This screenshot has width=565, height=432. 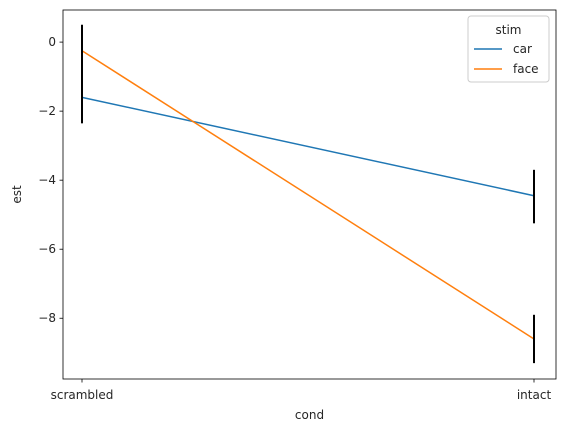 What do you see at coordinates (52, 42) in the screenshot?
I see `y-tick-label: 0` at bounding box center [52, 42].